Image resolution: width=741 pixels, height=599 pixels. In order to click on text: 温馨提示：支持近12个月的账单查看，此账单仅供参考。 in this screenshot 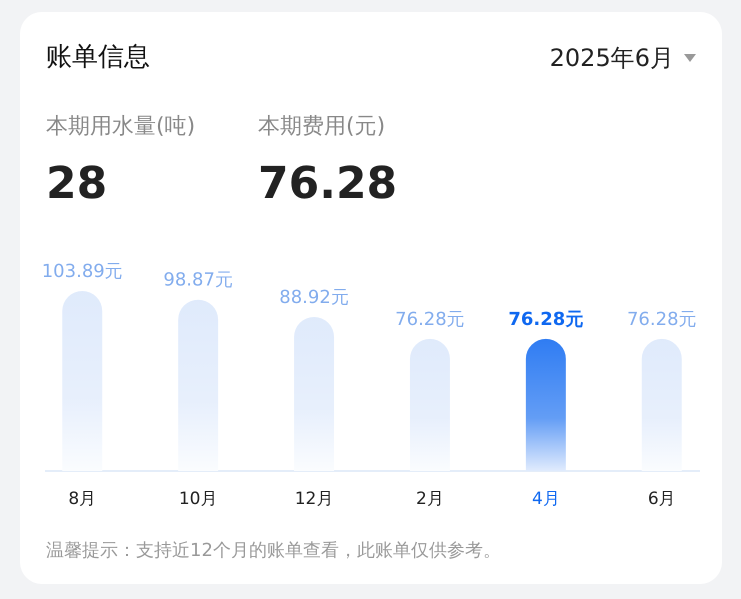, I will do `click(273, 550)`.